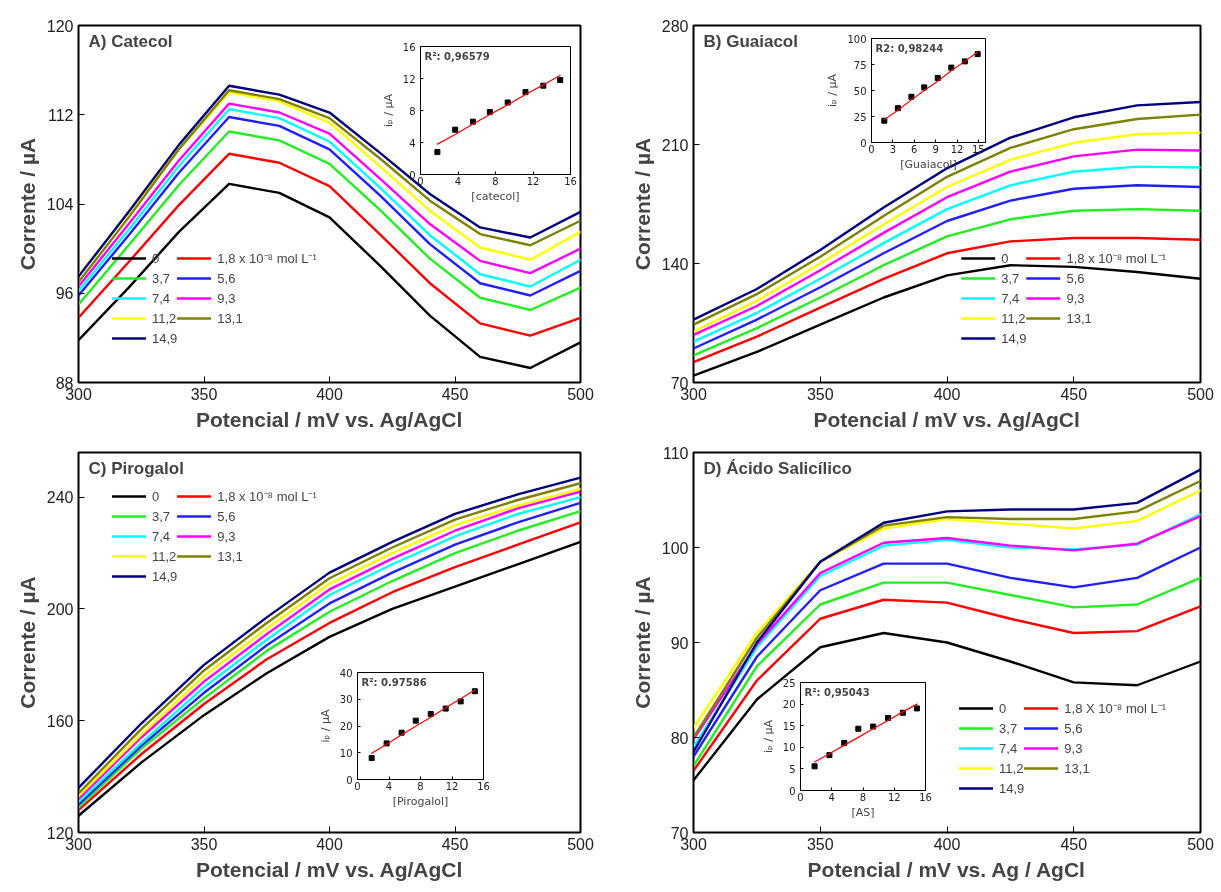 The height and width of the screenshot is (892, 1221). What do you see at coordinates (792, 769) in the screenshot?
I see `y-tick-label: 5` at bounding box center [792, 769].